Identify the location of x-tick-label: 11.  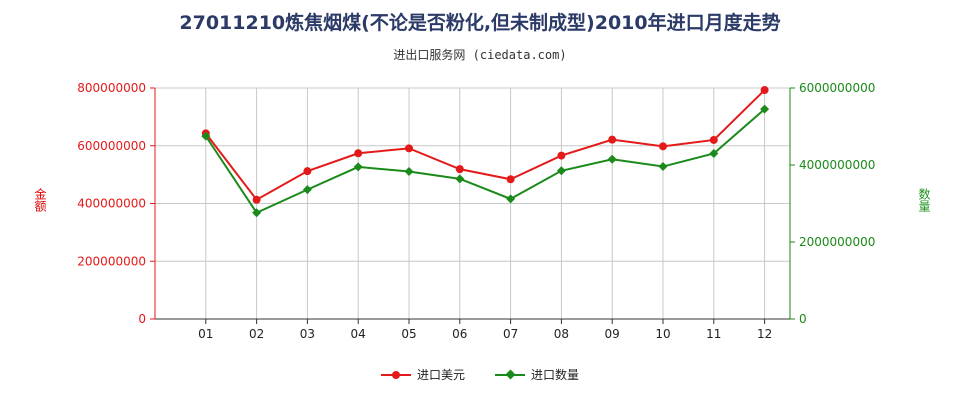
(713, 334).